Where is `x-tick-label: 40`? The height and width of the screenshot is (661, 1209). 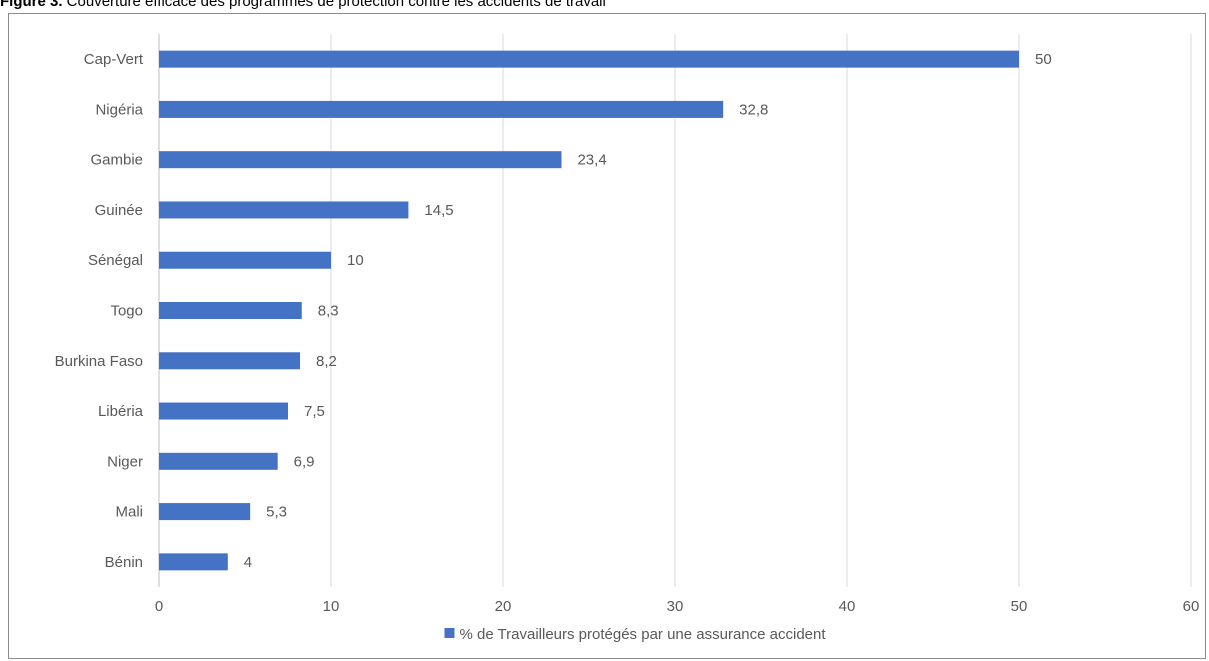 x-tick-label: 40 is located at coordinates (847, 606).